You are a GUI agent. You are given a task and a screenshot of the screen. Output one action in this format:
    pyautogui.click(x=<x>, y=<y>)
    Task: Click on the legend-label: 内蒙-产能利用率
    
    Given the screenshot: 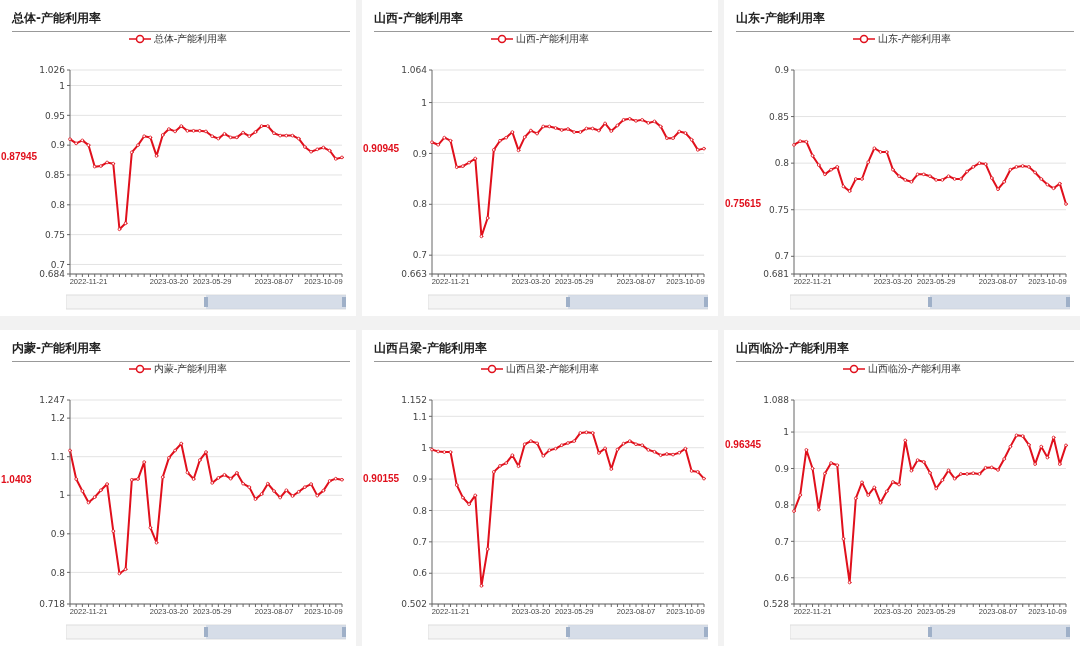 What is the action you would take?
    pyautogui.click(x=190, y=369)
    